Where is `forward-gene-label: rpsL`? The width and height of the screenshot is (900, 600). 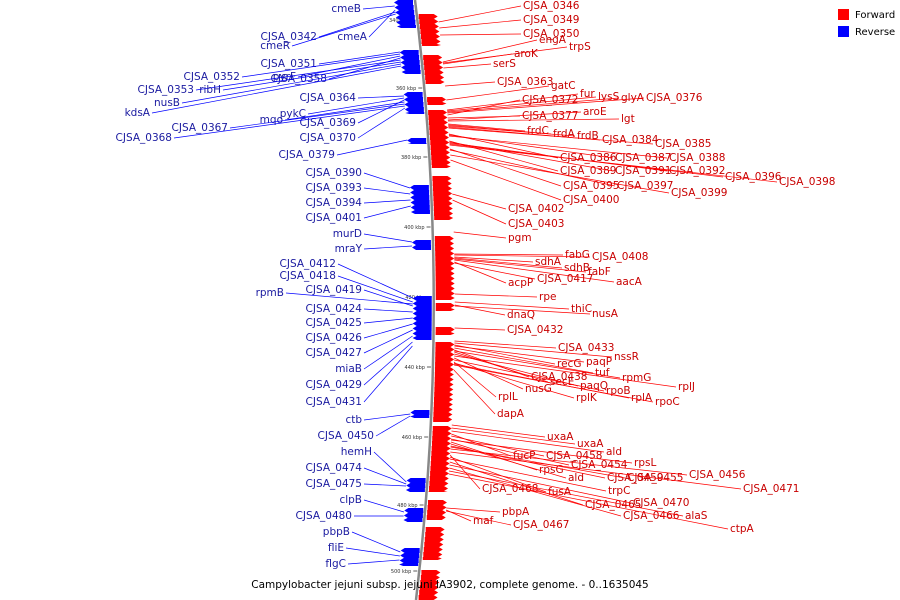 forward-gene-label: rpsL is located at coordinates (645, 463).